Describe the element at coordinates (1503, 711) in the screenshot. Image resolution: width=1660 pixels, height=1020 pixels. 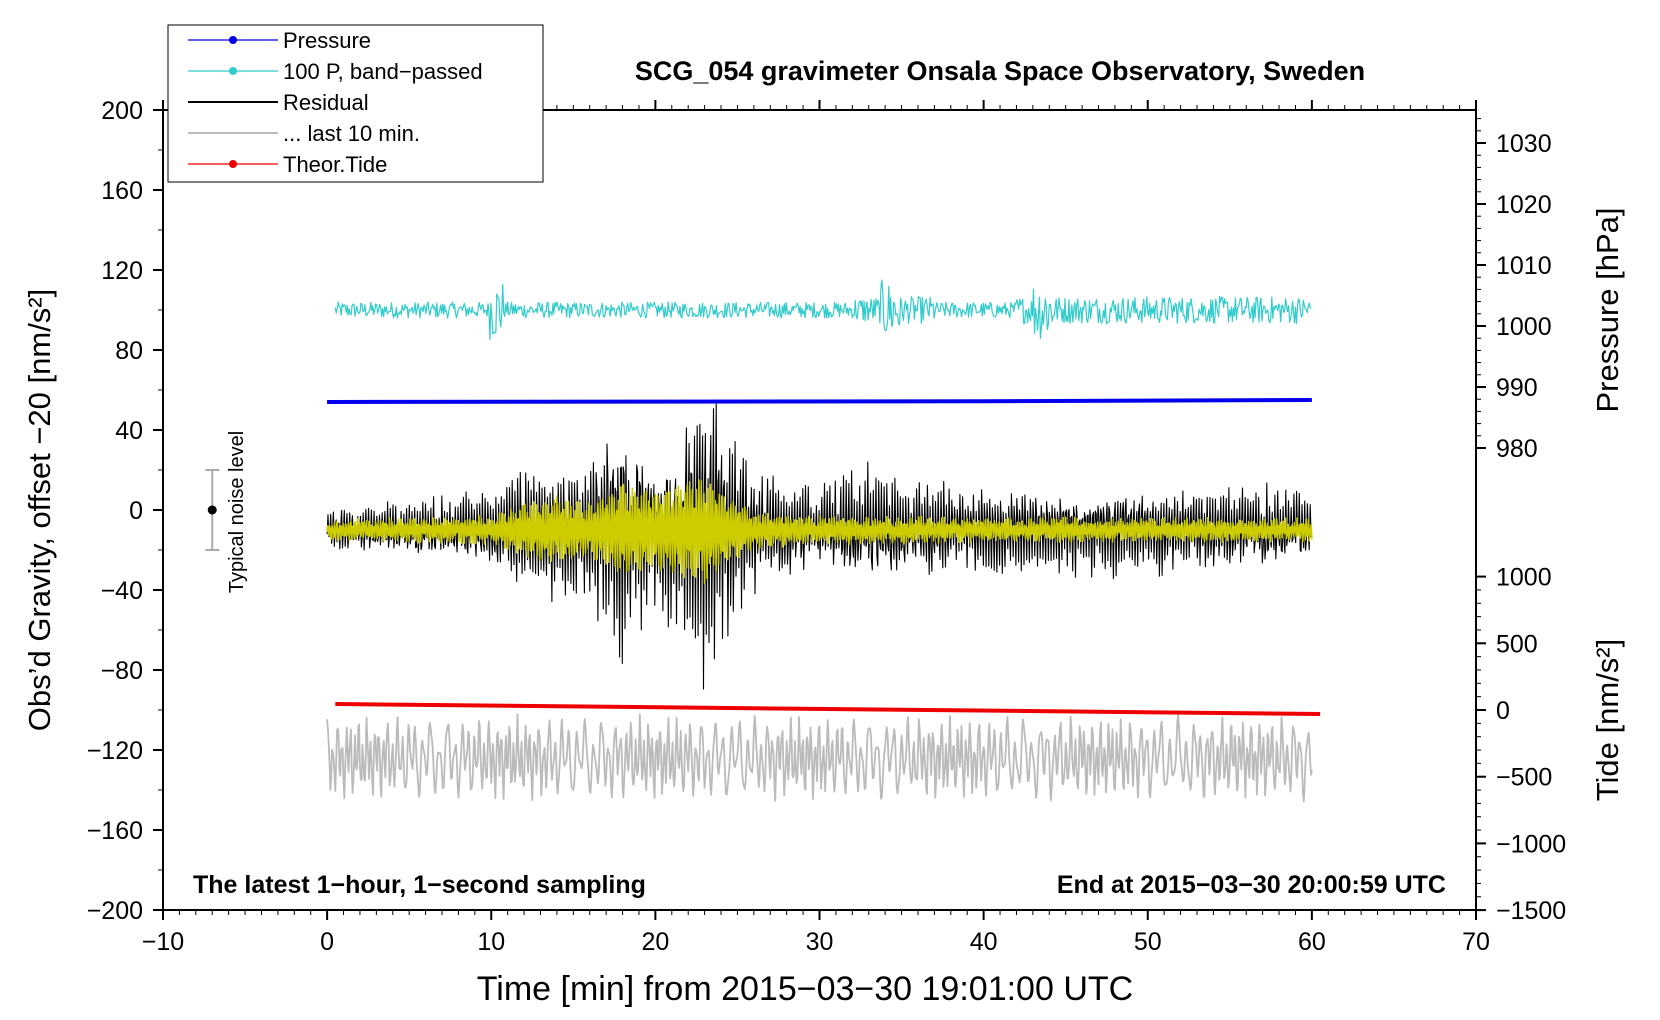
I see `tide-tick-label: 0` at that location.